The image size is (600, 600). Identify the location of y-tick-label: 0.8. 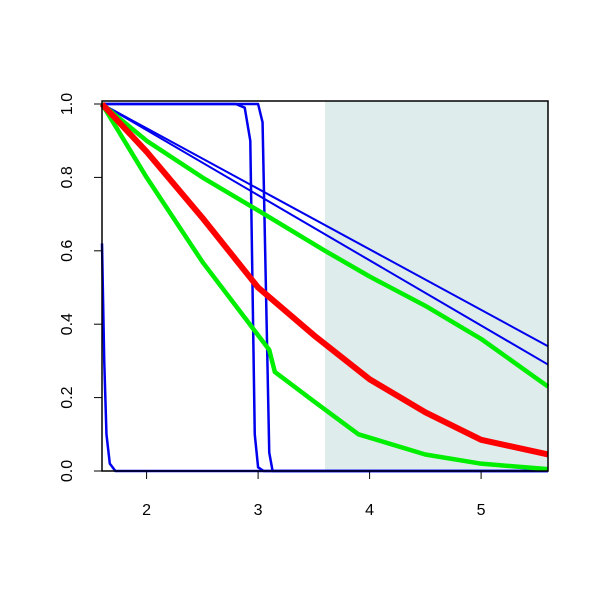
(67, 177).